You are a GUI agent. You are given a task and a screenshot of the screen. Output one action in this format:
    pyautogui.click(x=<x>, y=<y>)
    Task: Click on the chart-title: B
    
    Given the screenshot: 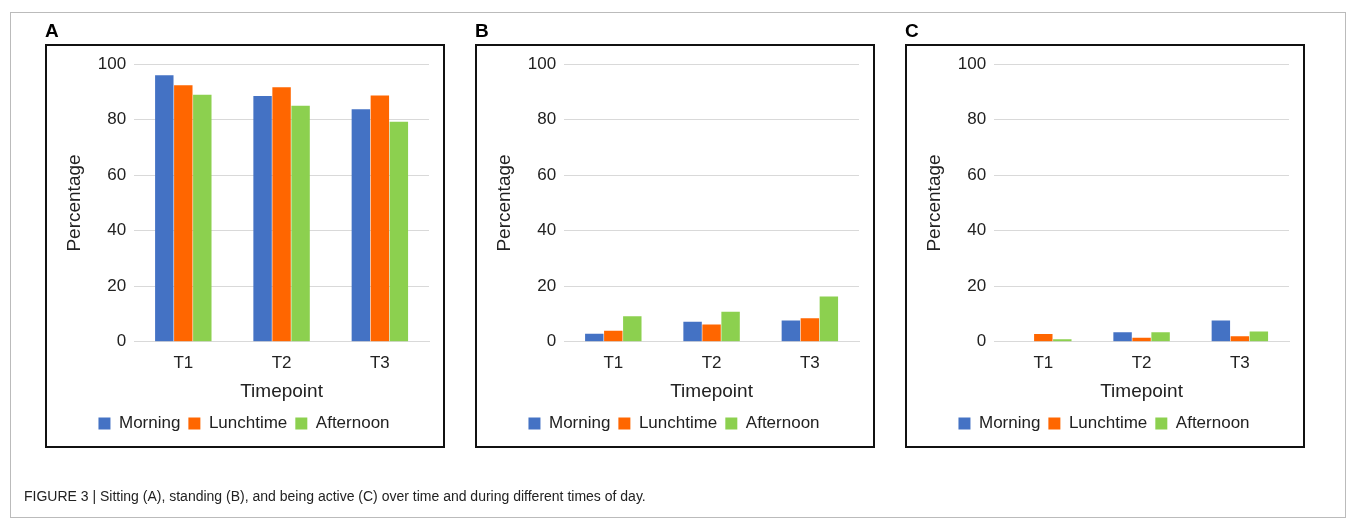 What is the action you would take?
    pyautogui.click(x=482, y=31)
    